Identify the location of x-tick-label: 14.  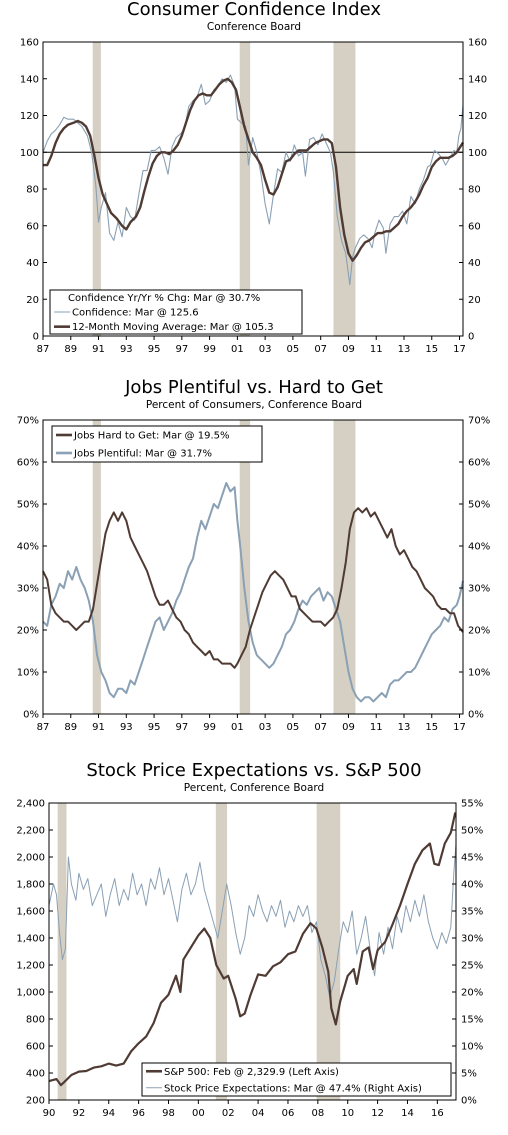
(407, 1113).